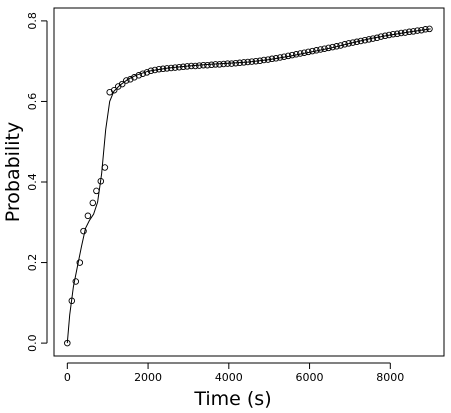  Describe the element at coordinates (310, 377) in the screenshot. I see `x-tick-label: 6000` at that location.